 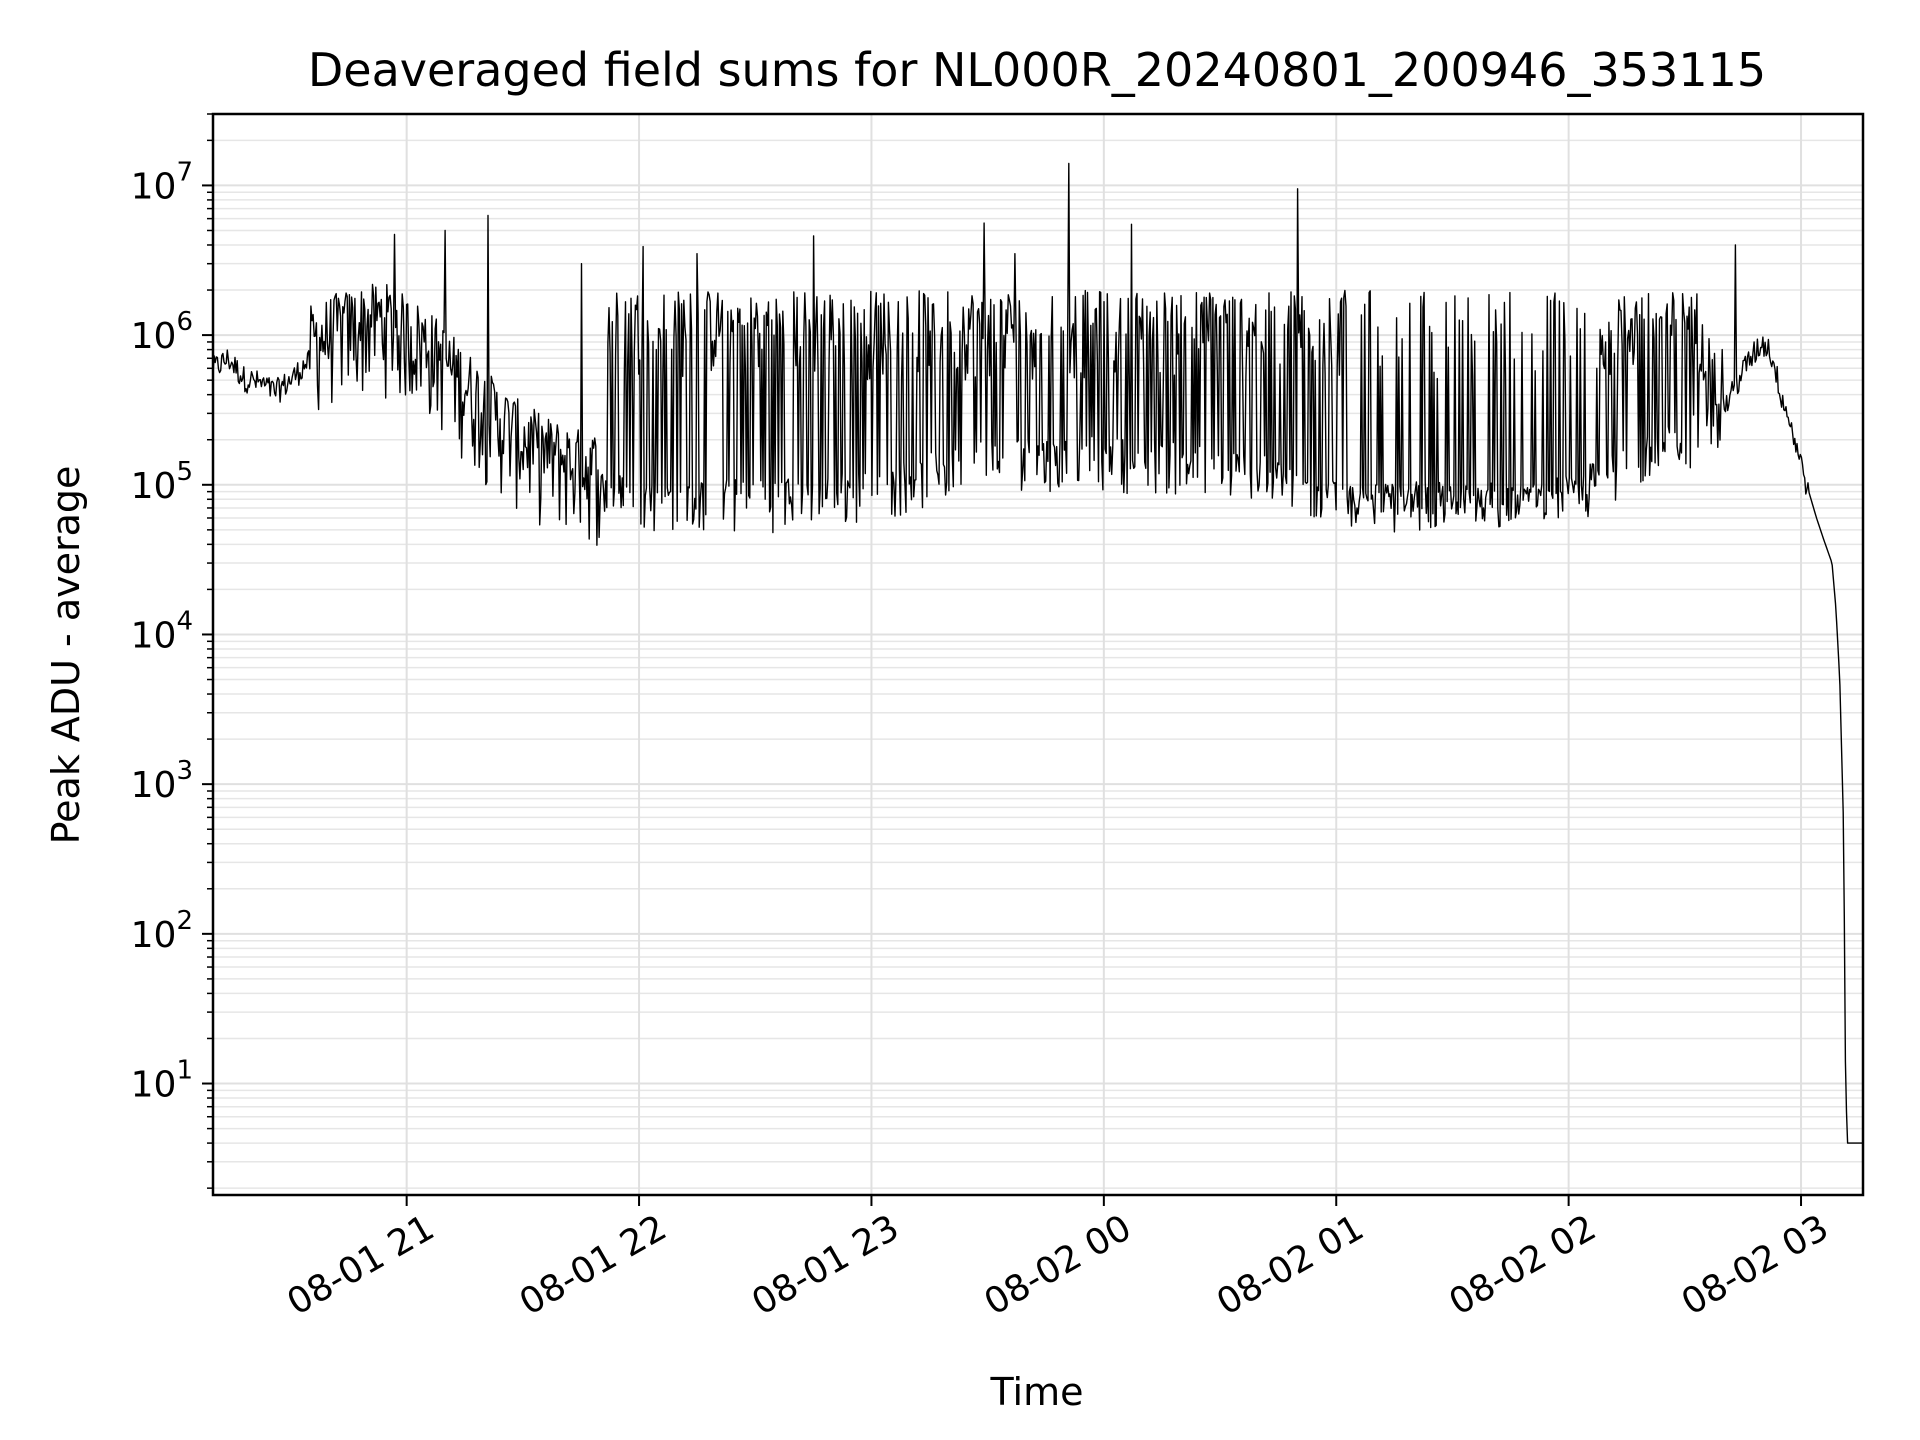 What do you see at coordinates (162, 781) in the screenshot?
I see `y-tick-label: 10³` at bounding box center [162, 781].